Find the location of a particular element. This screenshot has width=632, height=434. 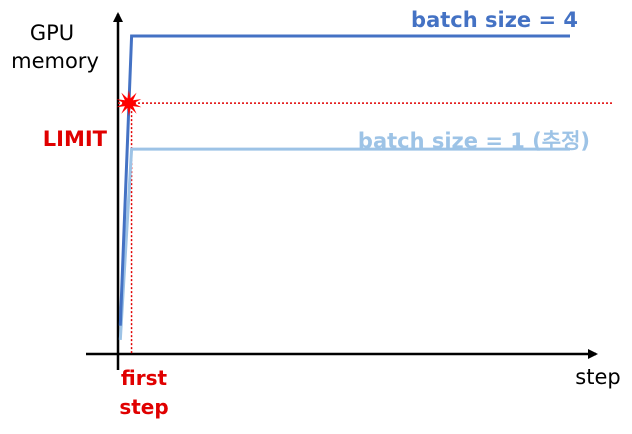

first-step-label-line2: step is located at coordinates (143, 407).